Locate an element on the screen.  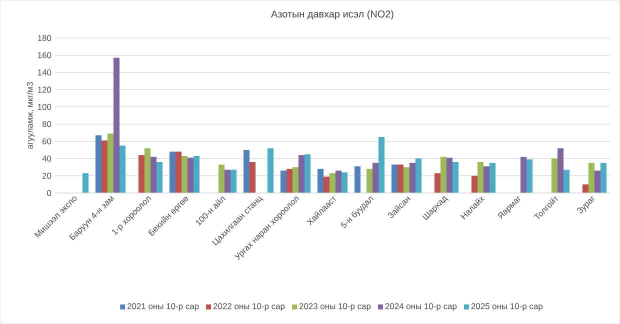
y-tick-label: 140 is located at coordinates (45, 72).